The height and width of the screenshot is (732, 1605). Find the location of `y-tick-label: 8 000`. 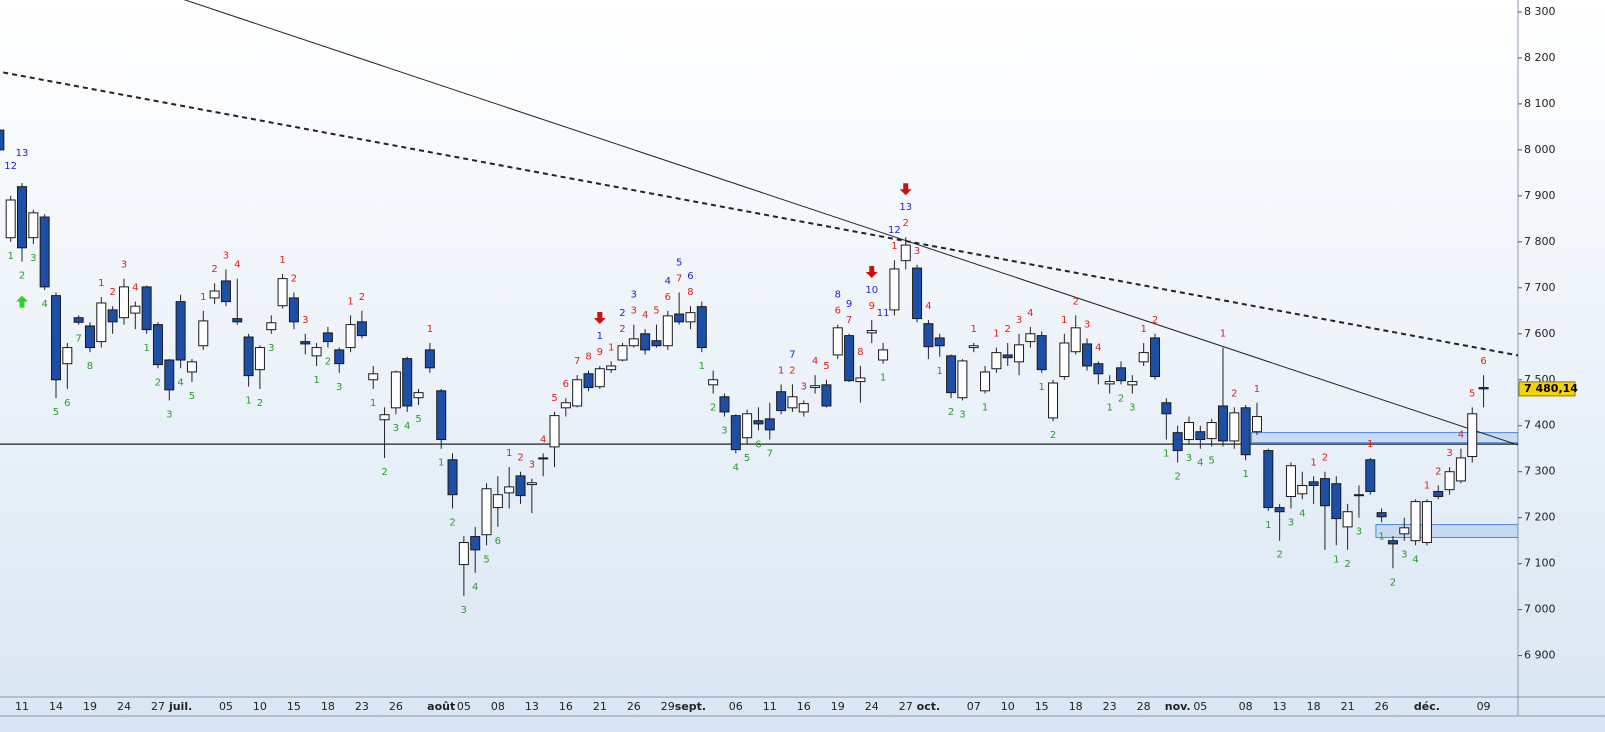

y-tick-label: 8 000 is located at coordinates (1540, 149).